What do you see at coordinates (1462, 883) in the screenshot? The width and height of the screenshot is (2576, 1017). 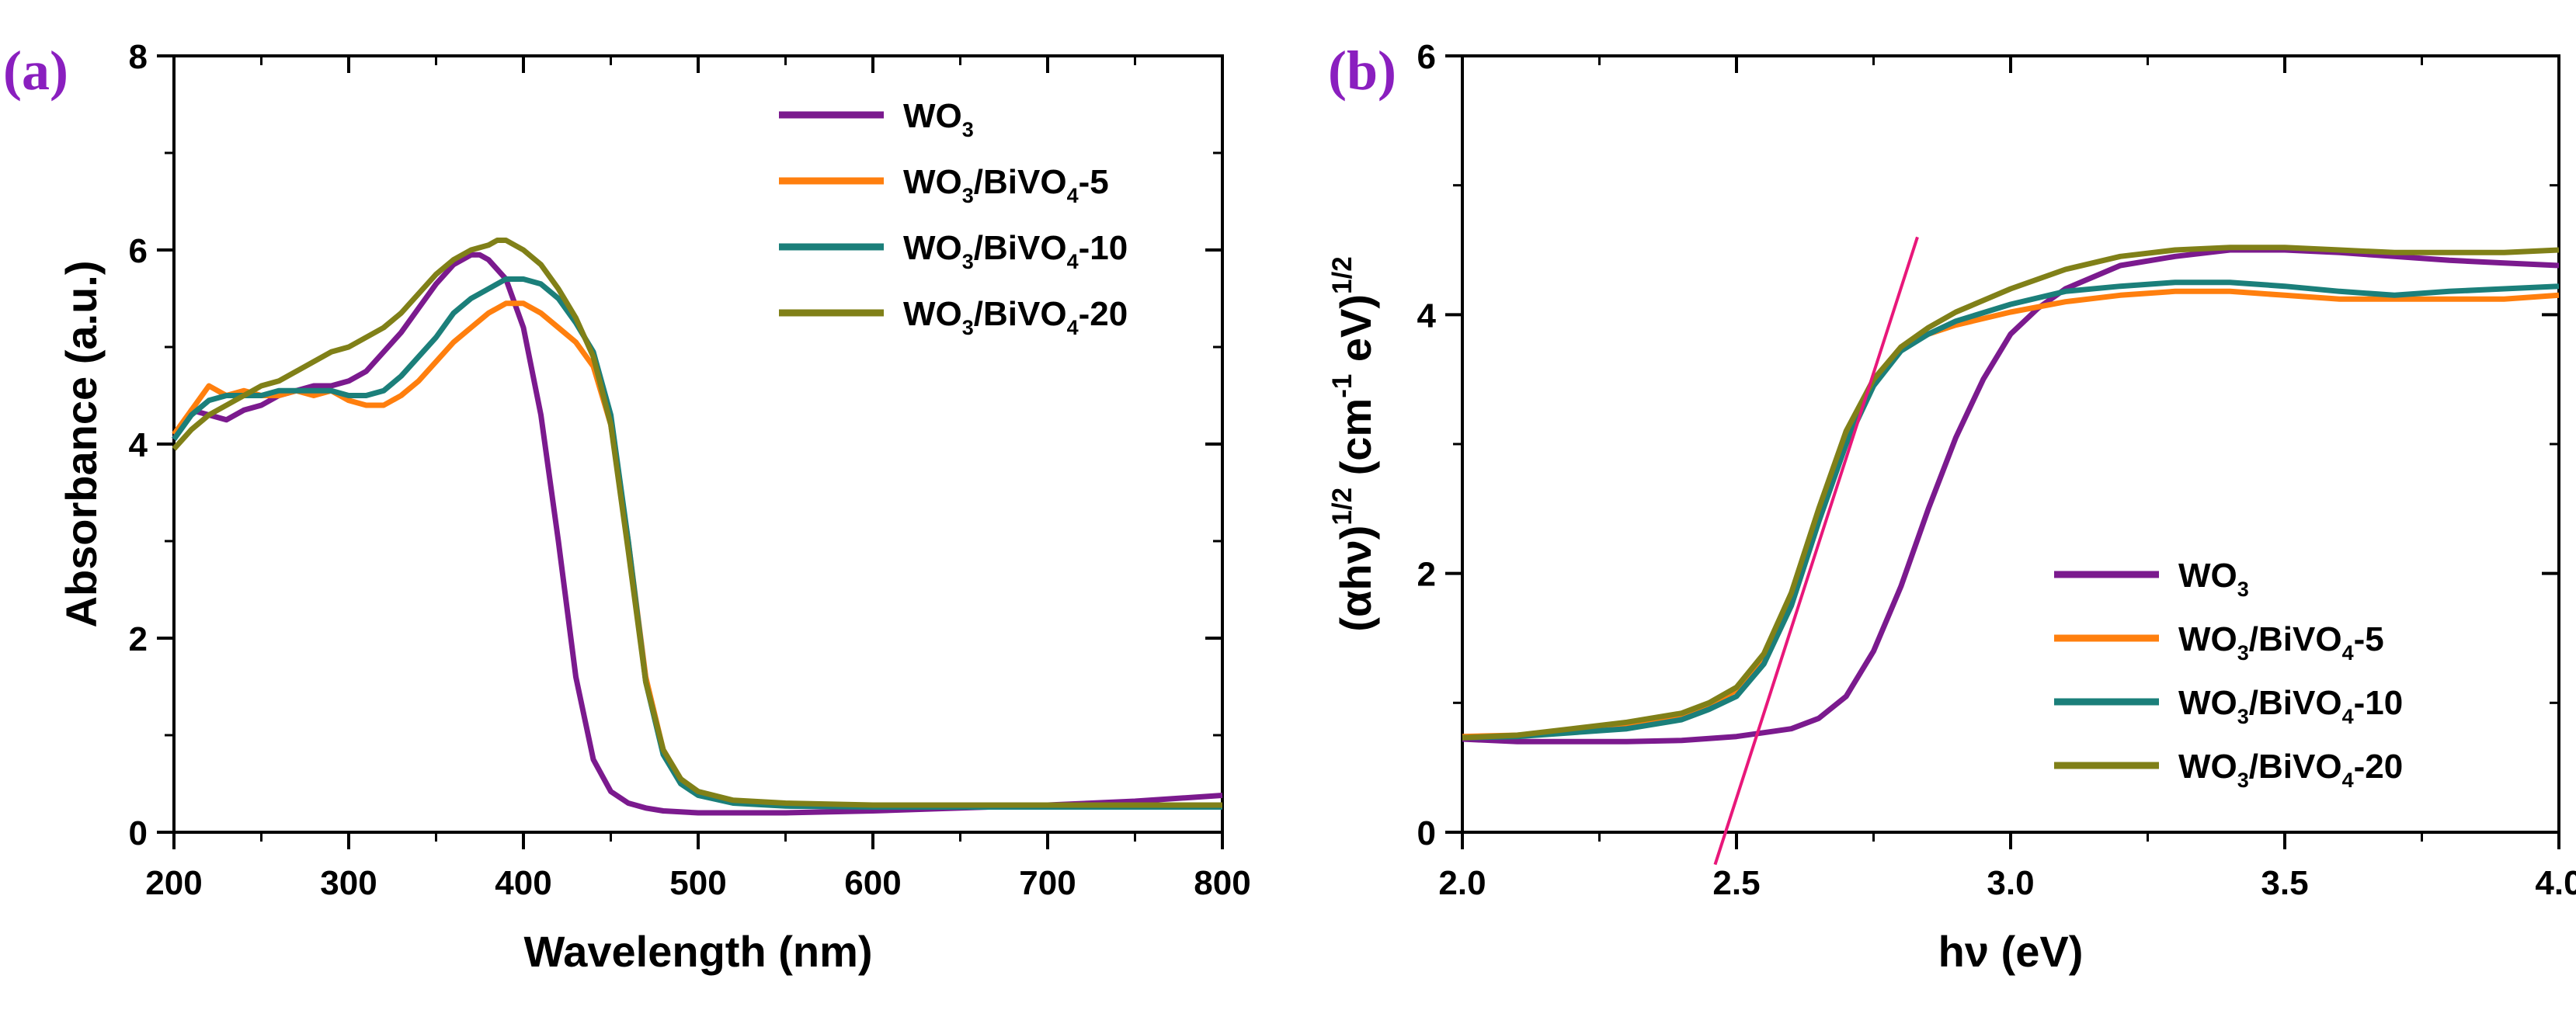 I see `x-tick-label: 2.0` at bounding box center [1462, 883].